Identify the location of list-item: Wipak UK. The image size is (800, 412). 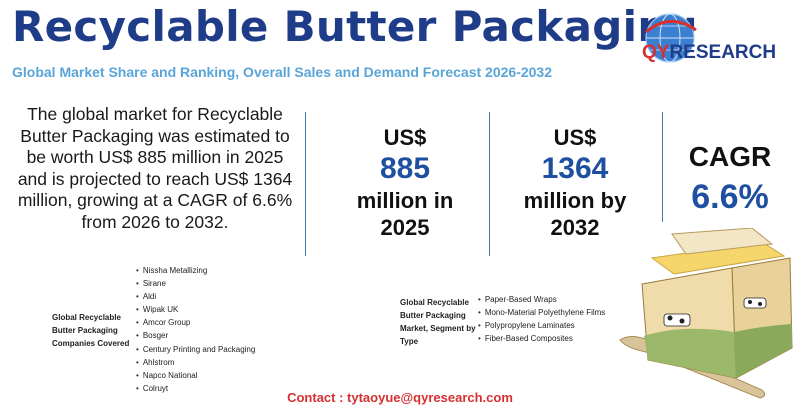
(195, 309).